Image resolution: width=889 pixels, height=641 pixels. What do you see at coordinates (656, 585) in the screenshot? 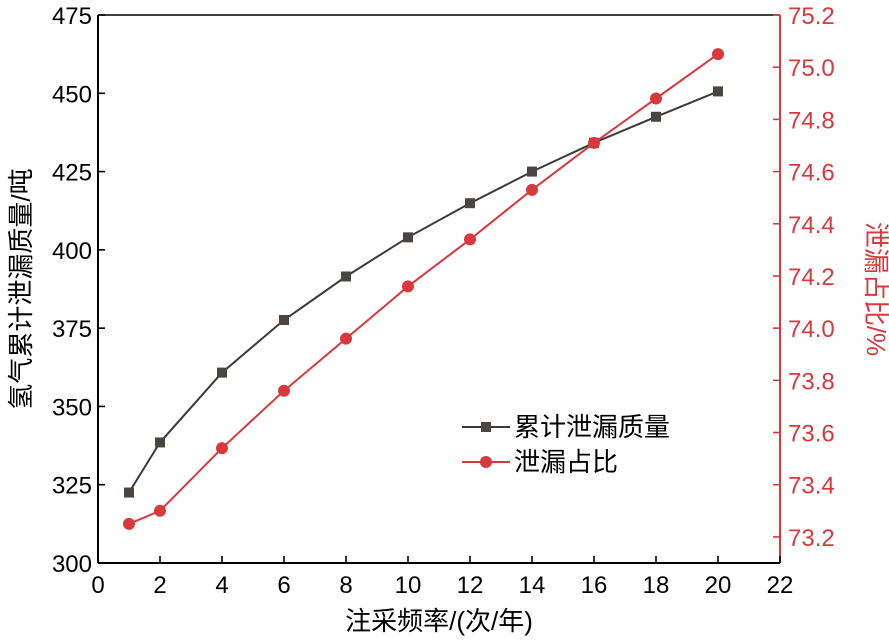
I see `x-tick-label: 18` at bounding box center [656, 585].